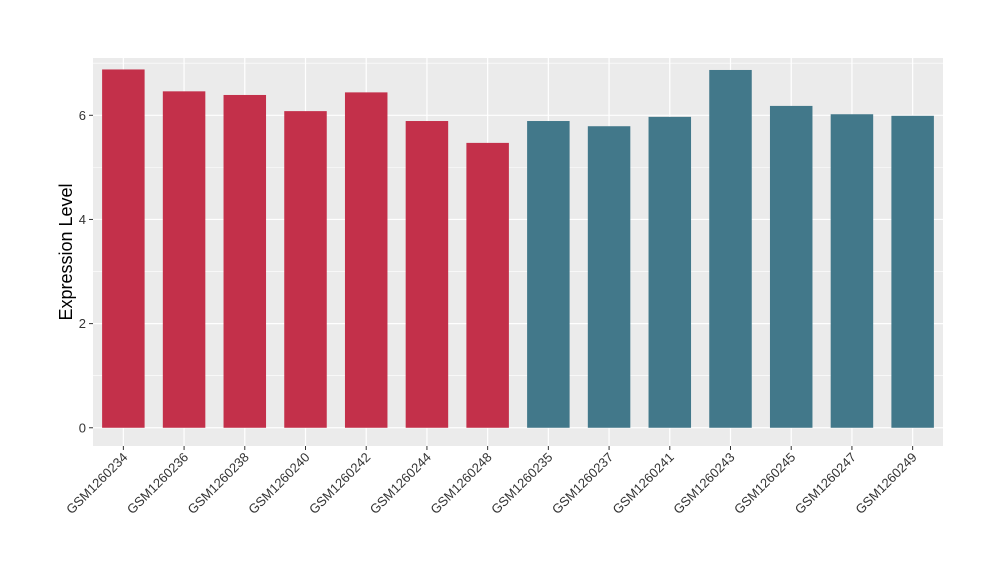 Image resolution: width=1000 pixels, height=580 pixels. I want to click on x-tick-label: GSM1260249, so click(885, 483).